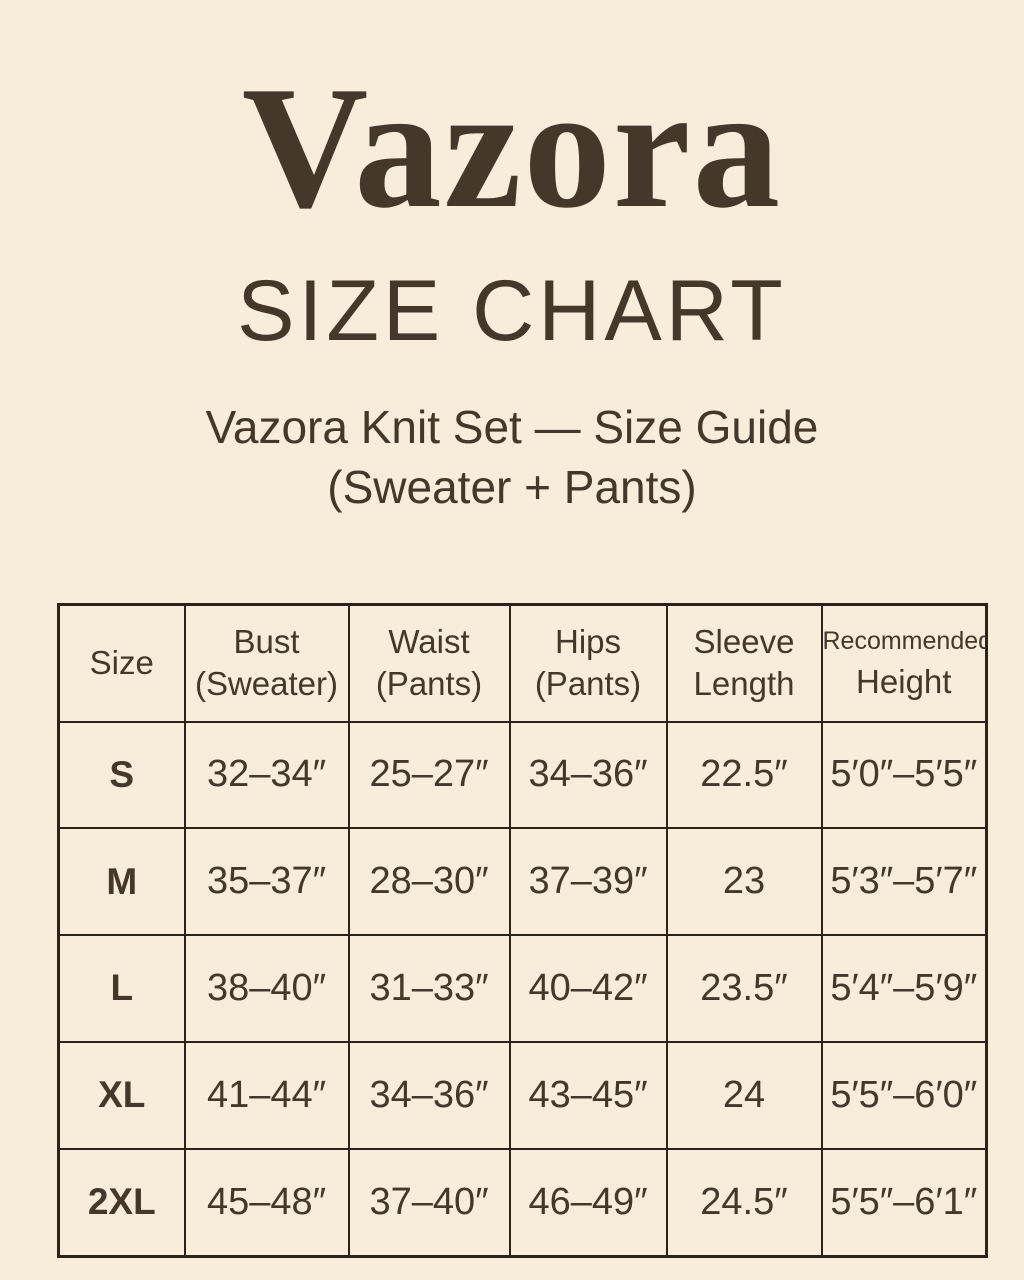 The width and height of the screenshot is (1024, 1280). I want to click on table-row-m: M 35–37″ 28–30″ 37–39″ 23 5′3″–5′7″, so click(522, 881).